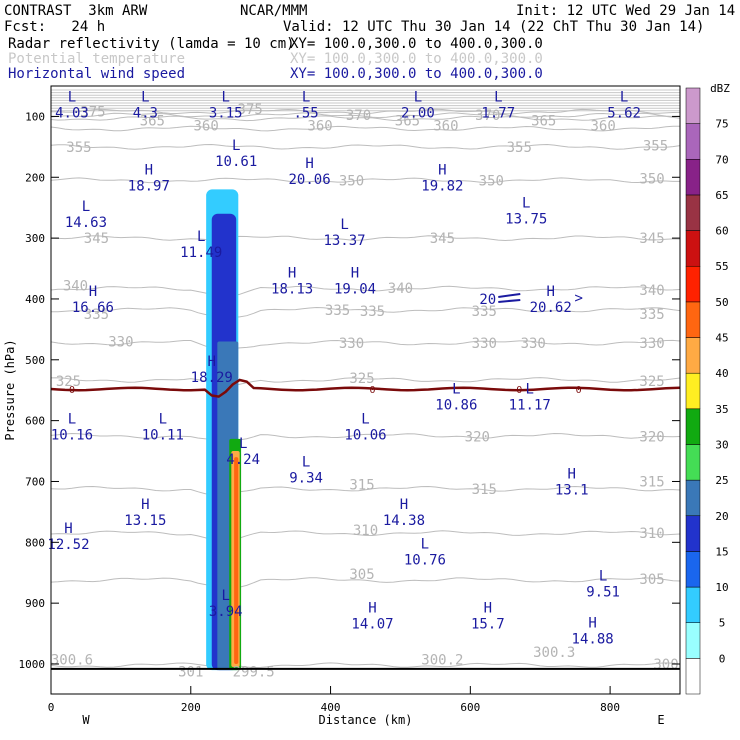 The height and width of the screenshot is (740, 740). I want to click on wind-extremum-value: 2.00, so click(418, 113).